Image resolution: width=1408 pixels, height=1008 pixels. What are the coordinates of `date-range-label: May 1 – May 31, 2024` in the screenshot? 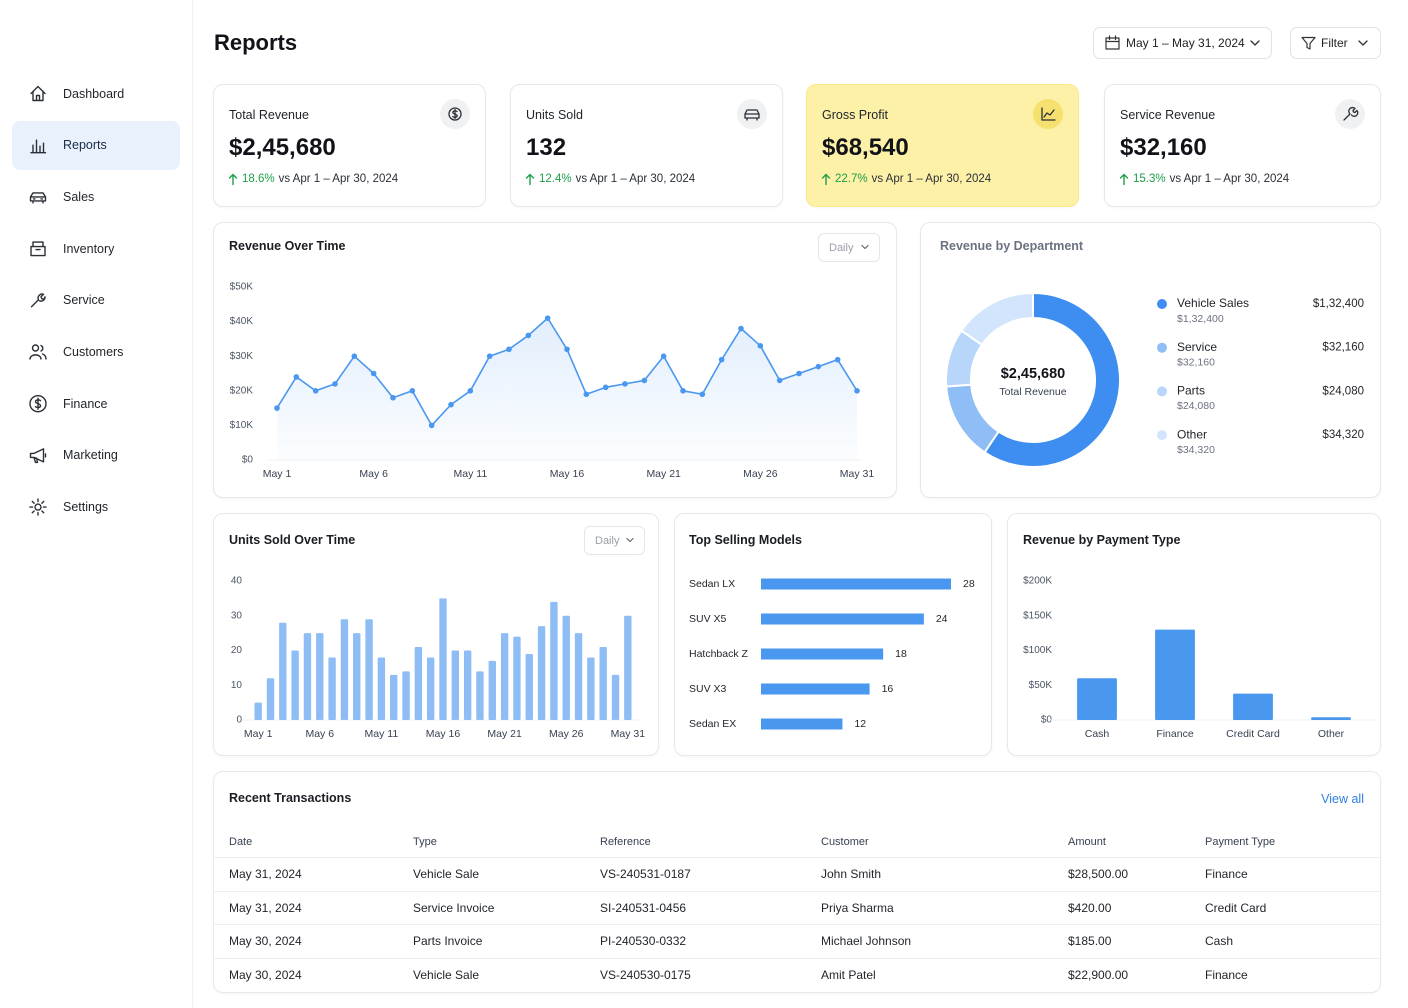 It's located at (1185, 43).